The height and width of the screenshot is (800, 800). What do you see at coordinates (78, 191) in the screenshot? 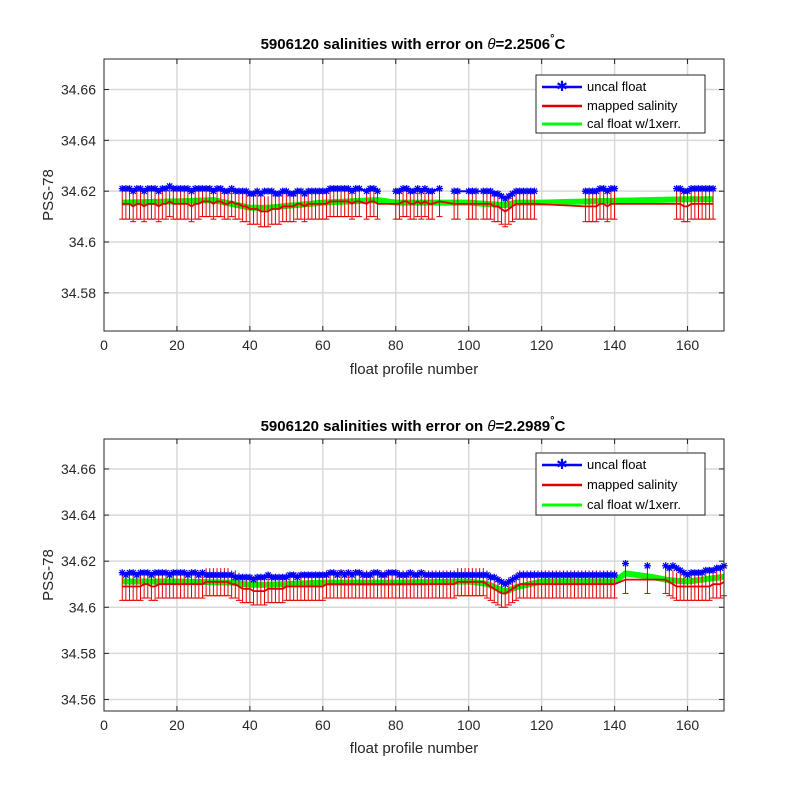
I see `y-tick-label: 34.62` at bounding box center [78, 191].